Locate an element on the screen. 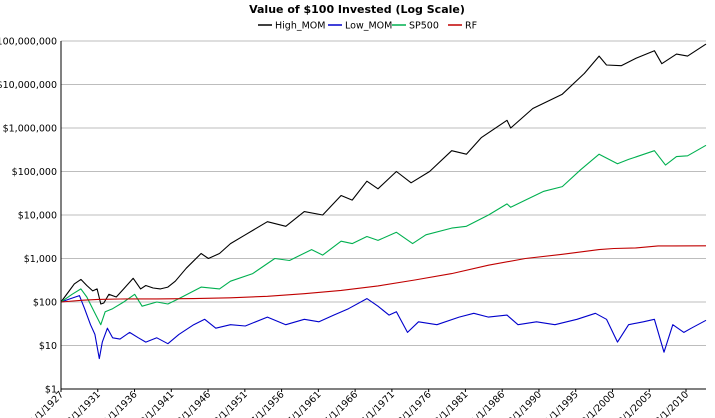 The image size is (715, 418). y-tick-label: $10,000 is located at coordinates (37, 216).